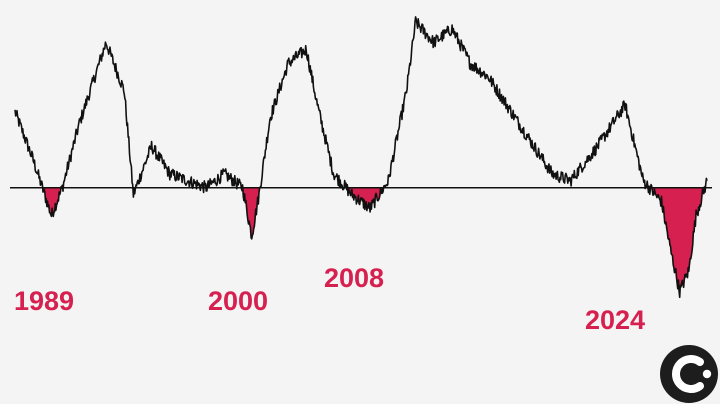  What do you see at coordinates (689, 374) in the screenshot?
I see `c-logo-icon` at bounding box center [689, 374].